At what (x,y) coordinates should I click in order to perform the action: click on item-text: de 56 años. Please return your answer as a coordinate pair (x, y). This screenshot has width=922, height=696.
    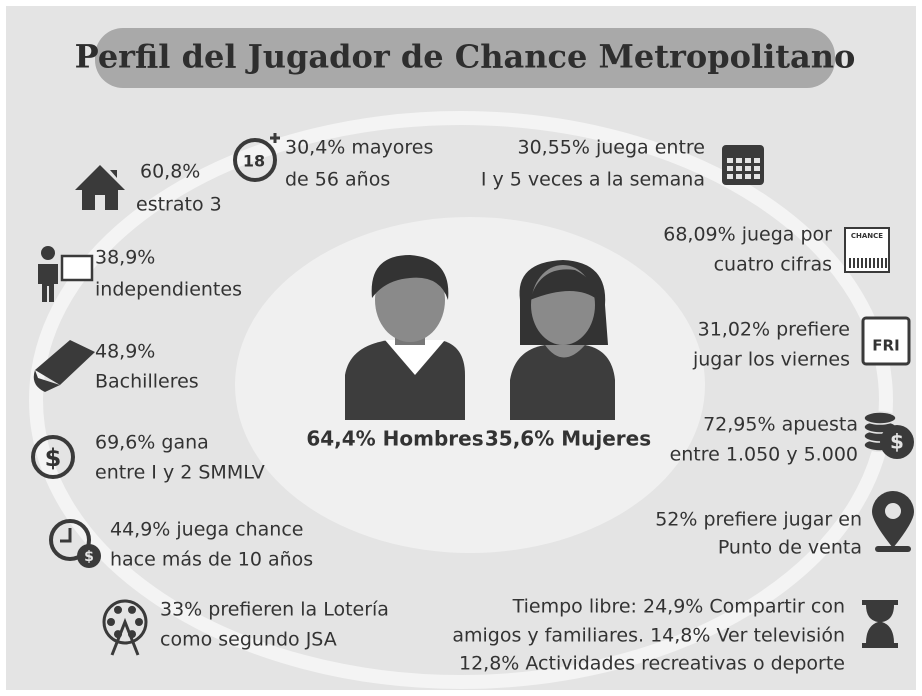
    Looking at the image, I should click on (337, 180).